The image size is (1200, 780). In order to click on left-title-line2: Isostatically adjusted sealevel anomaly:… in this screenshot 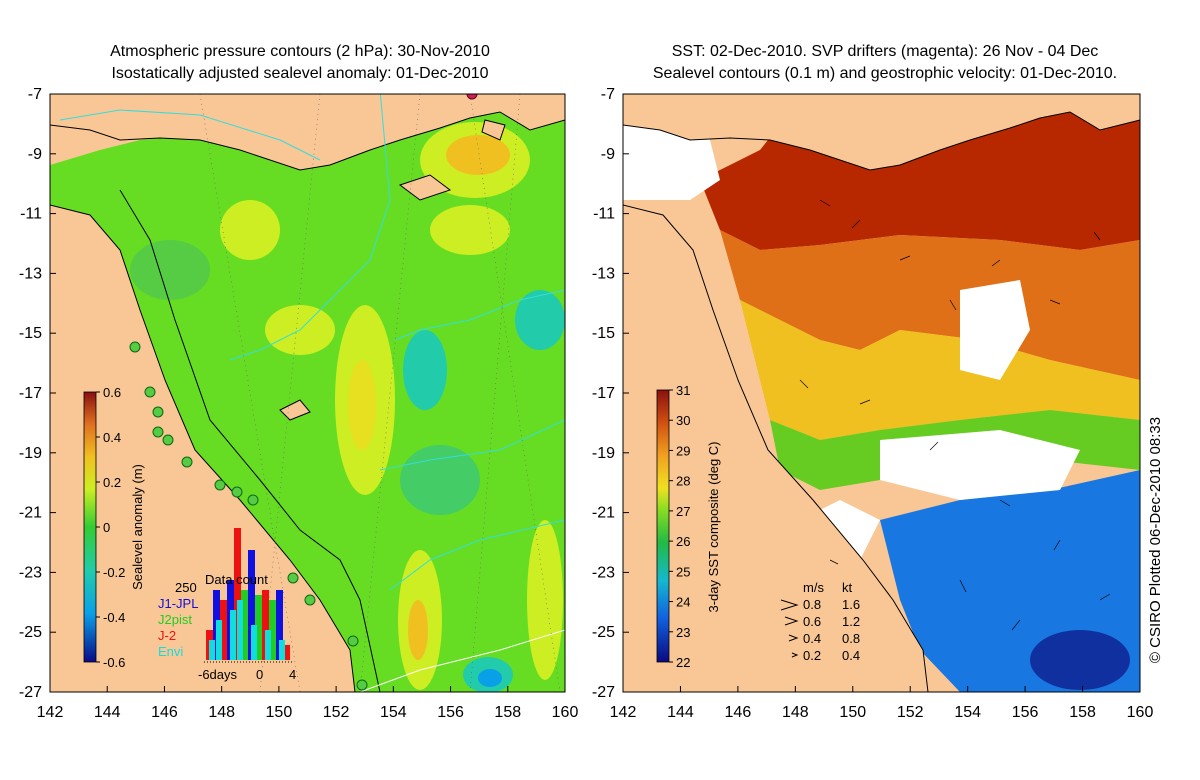, I will do `click(300, 73)`.